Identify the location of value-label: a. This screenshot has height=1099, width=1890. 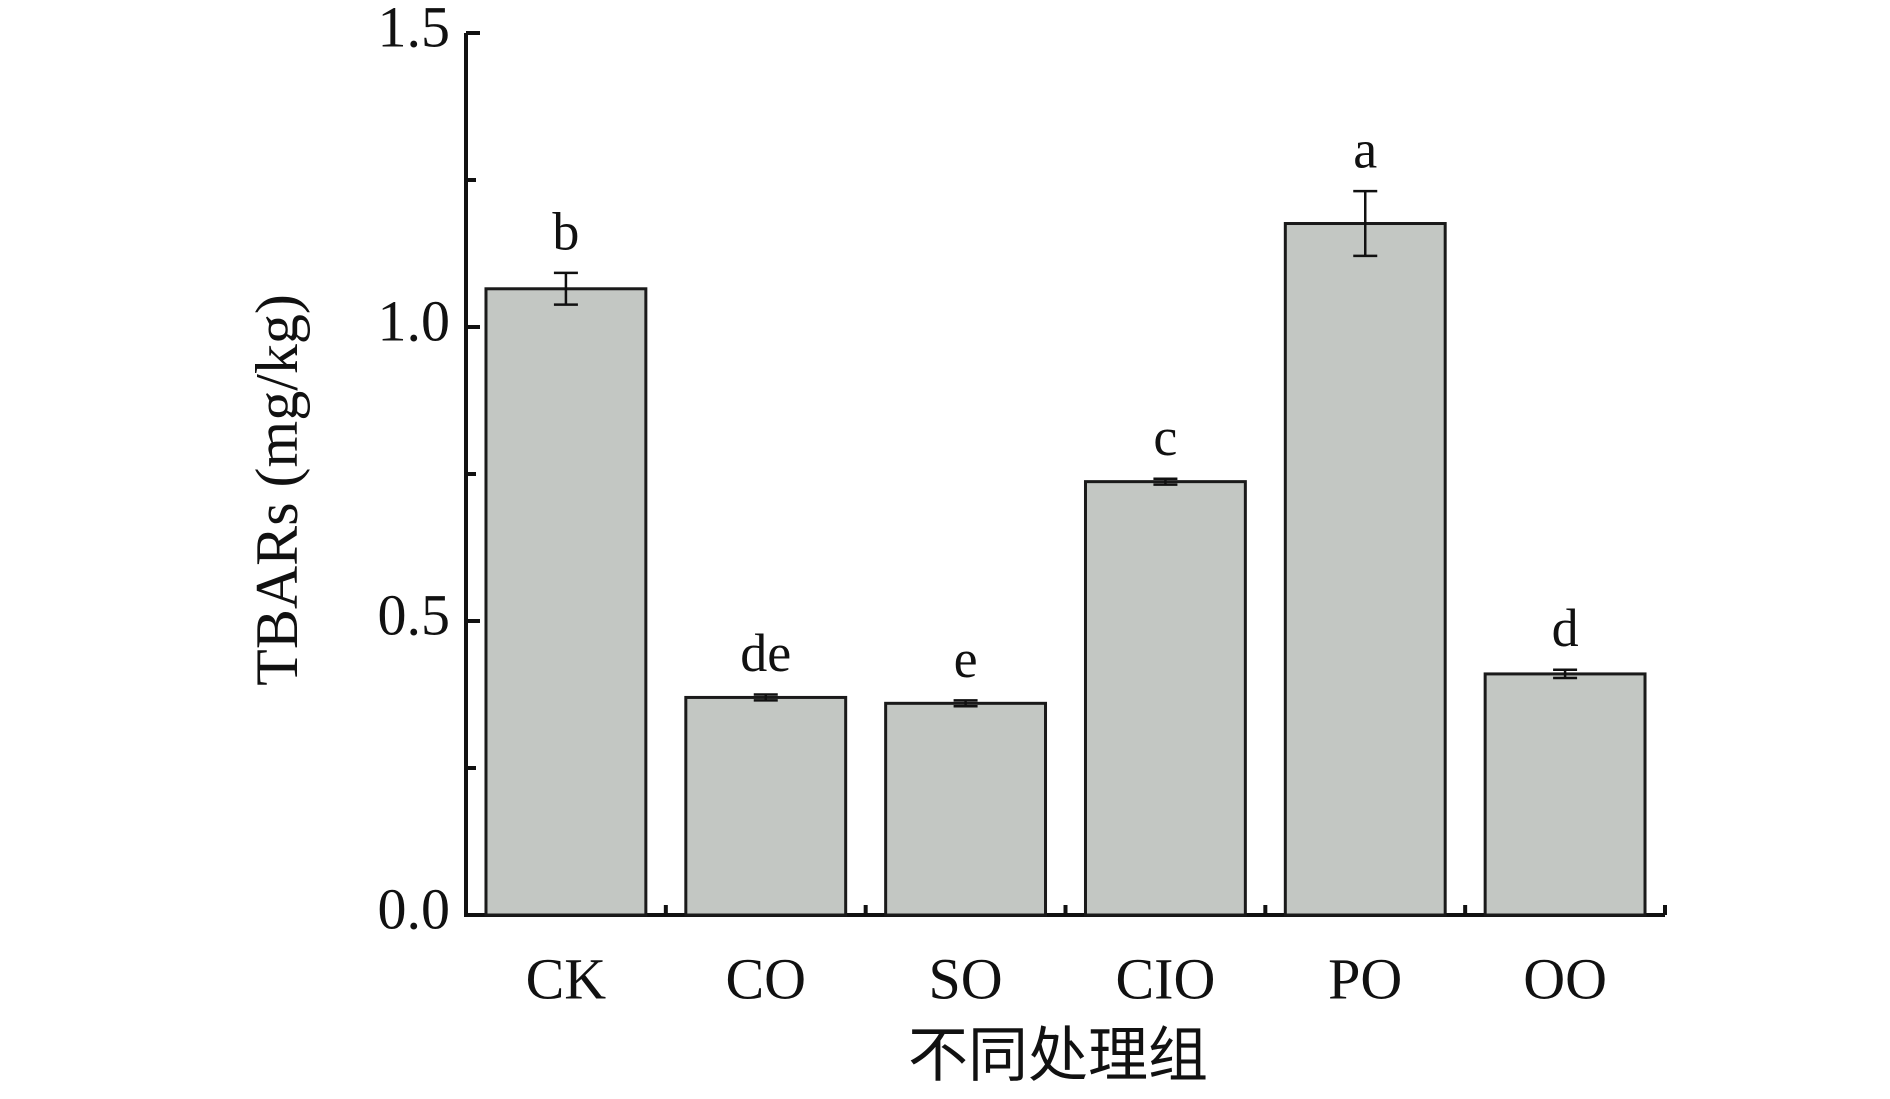
(1365, 150).